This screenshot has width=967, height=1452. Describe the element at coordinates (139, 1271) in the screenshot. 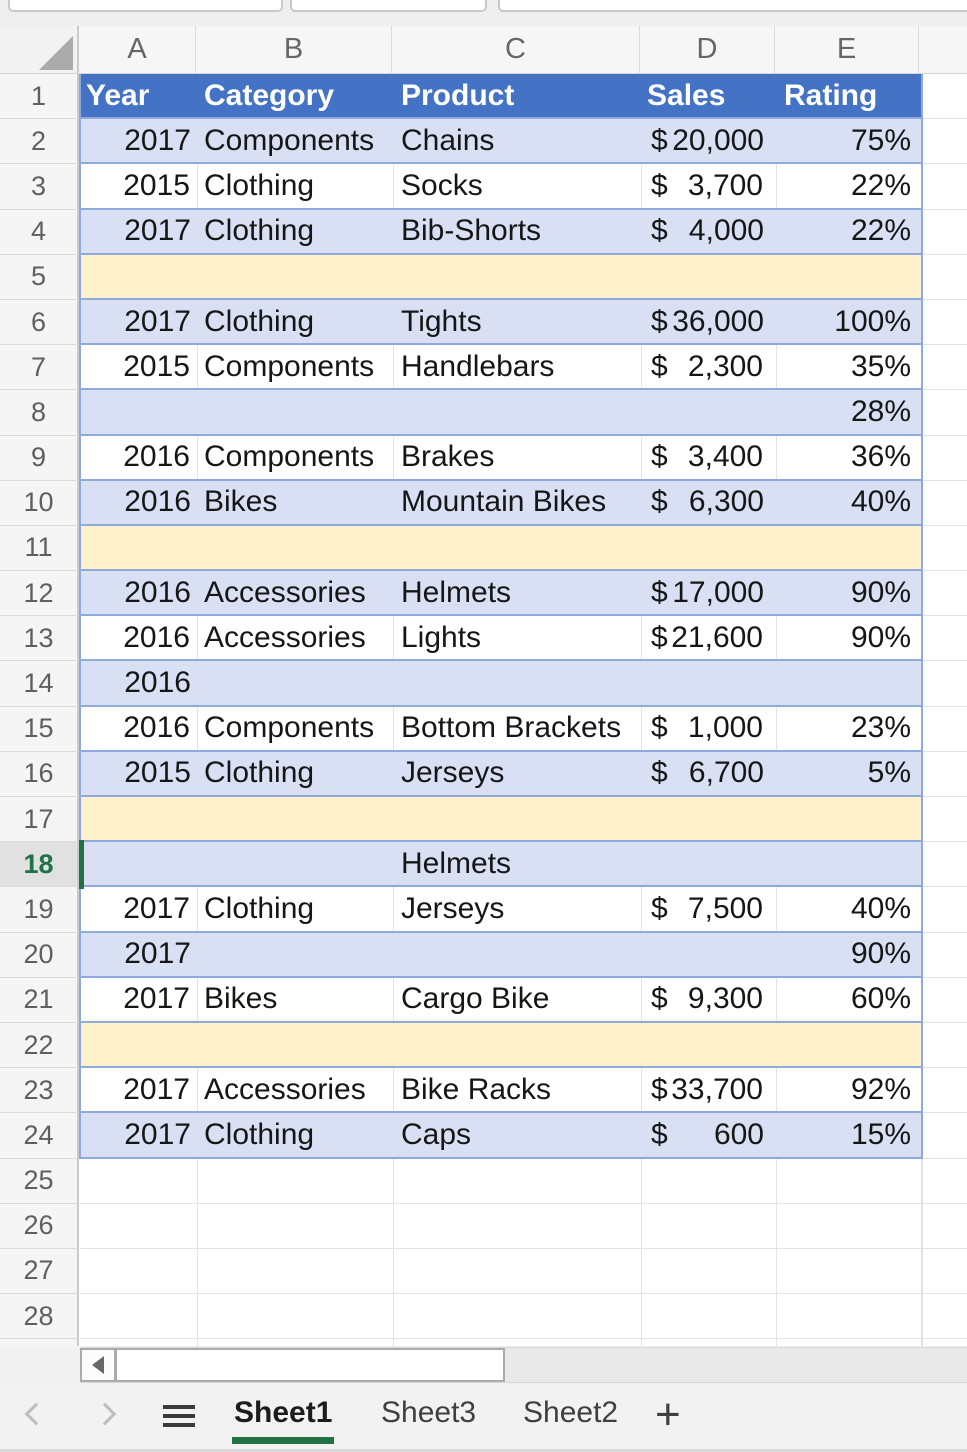

I see `cell-A27` at that location.